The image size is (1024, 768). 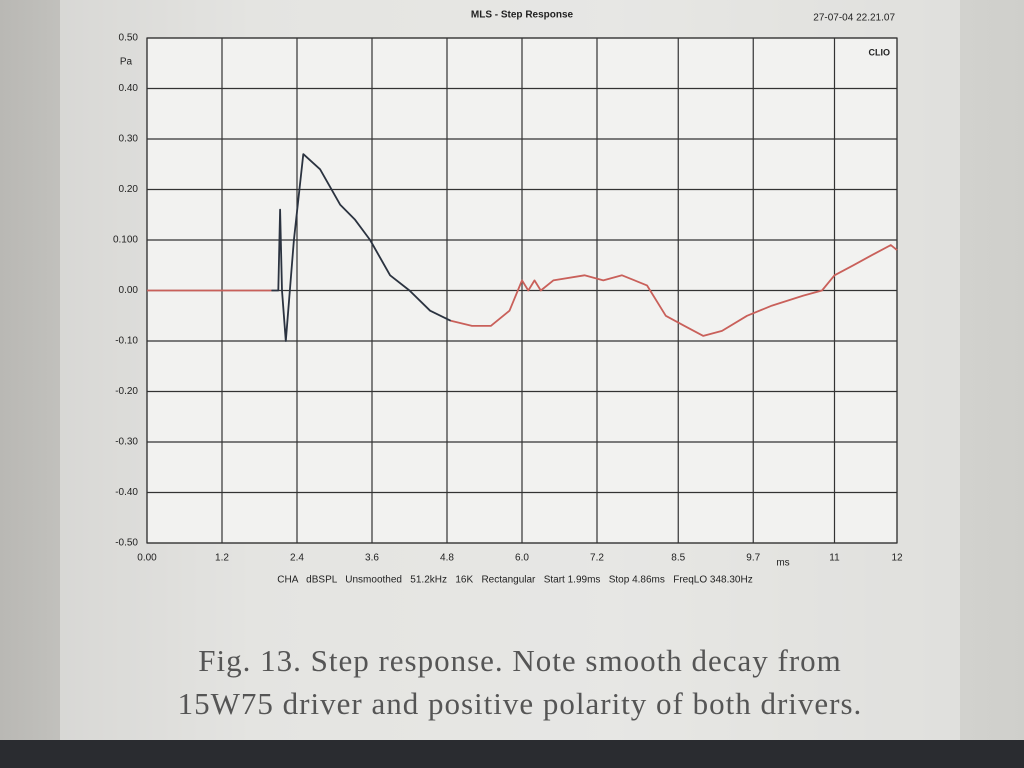 I want to click on y-tick-label: -0.10, so click(x=126, y=341).